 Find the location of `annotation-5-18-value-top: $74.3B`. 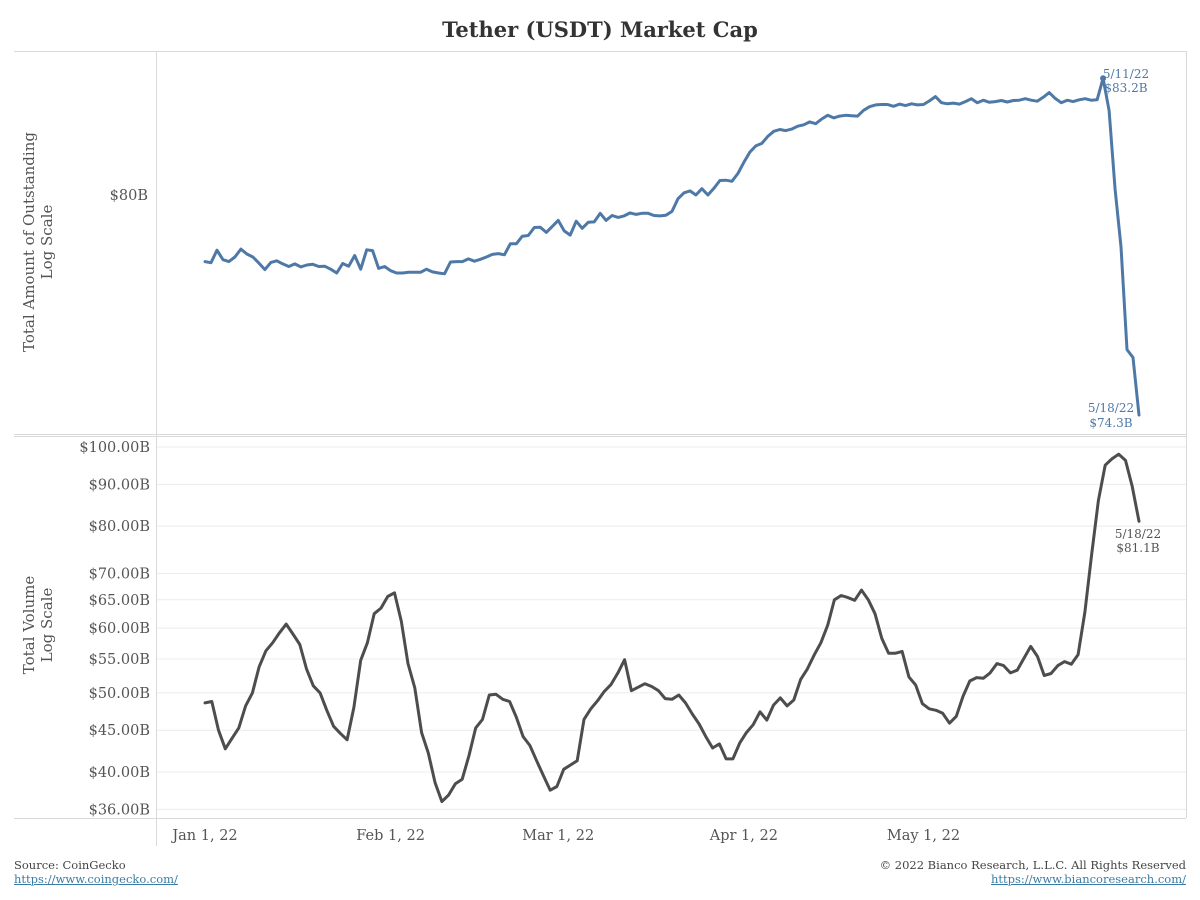

annotation-5-18-value-top: $74.3B is located at coordinates (1110, 423).